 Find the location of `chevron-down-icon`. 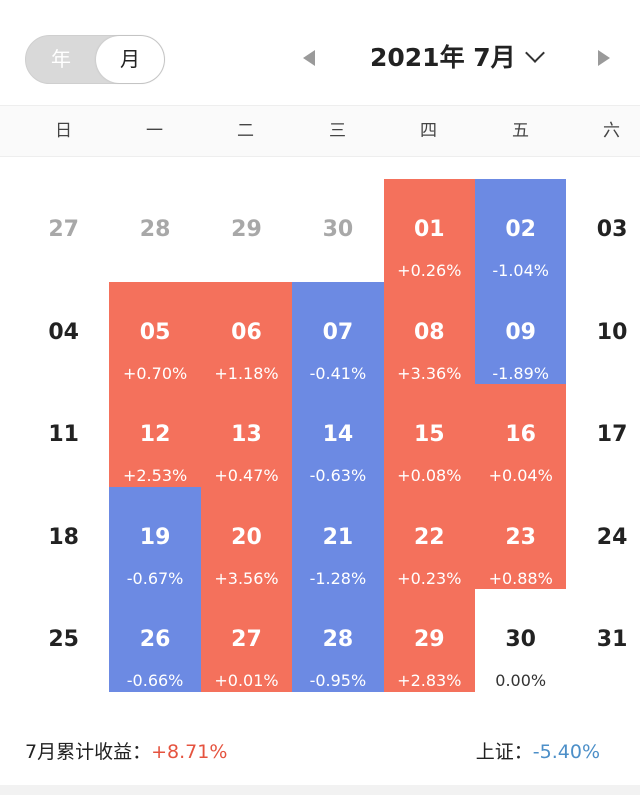

chevron-down-icon is located at coordinates (535, 53).